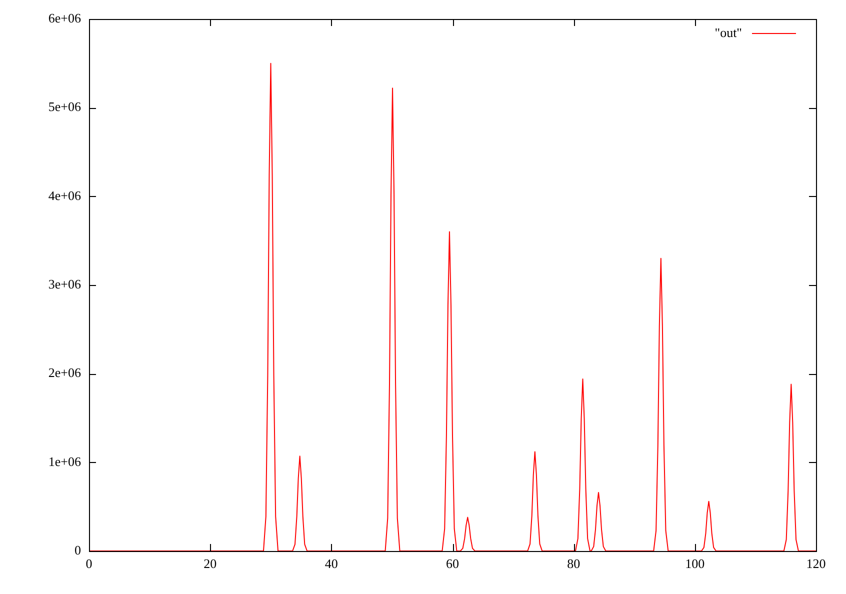 This screenshot has height=594, width=846. What do you see at coordinates (573, 564) in the screenshot?
I see `x-tick-label: 80` at bounding box center [573, 564].